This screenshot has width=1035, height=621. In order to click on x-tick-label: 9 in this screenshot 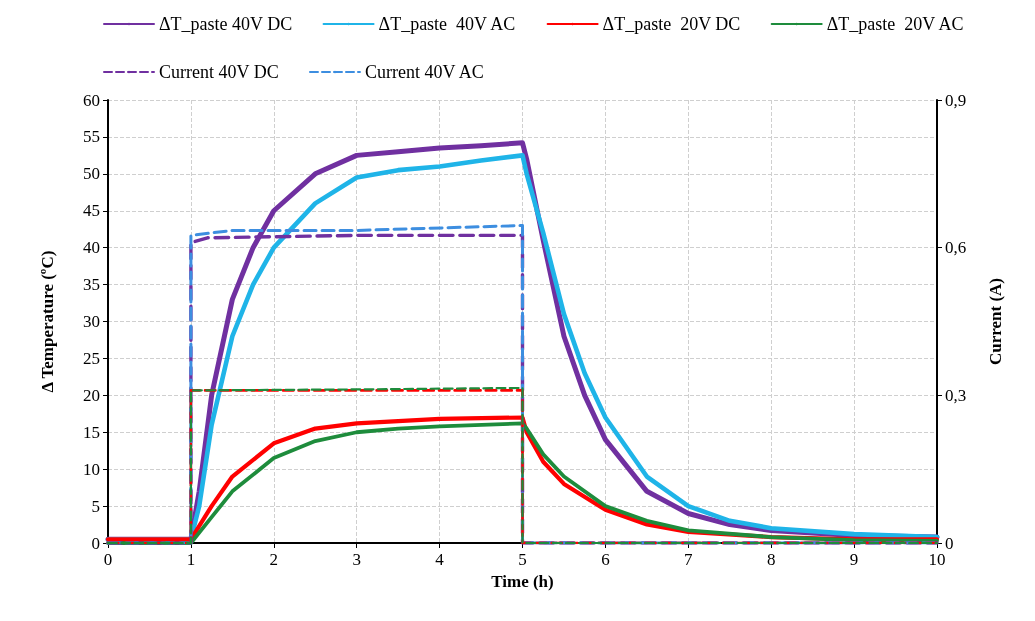, I will do `click(854, 559)`.